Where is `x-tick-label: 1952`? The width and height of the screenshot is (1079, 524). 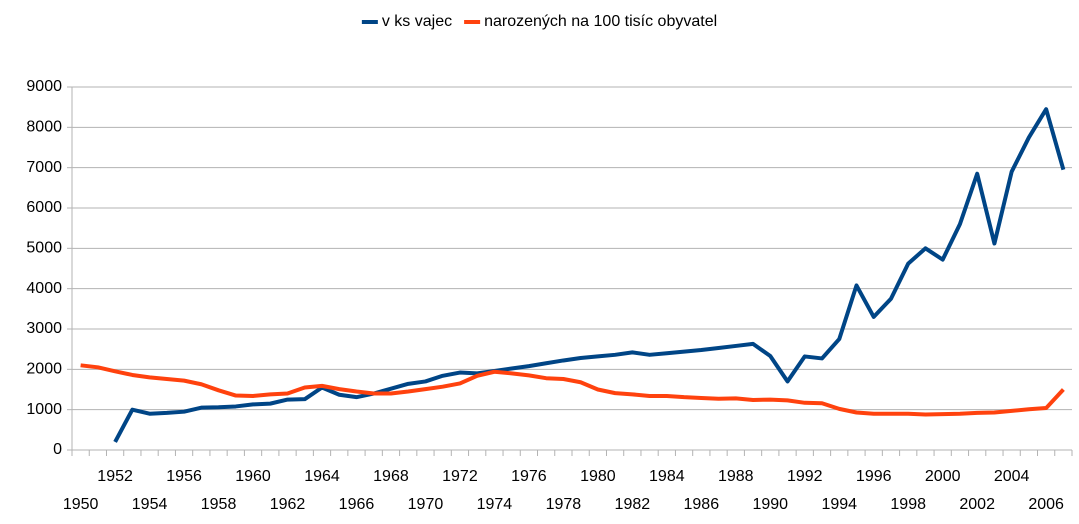
x-tick-label: 1952 is located at coordinates (115, 476).